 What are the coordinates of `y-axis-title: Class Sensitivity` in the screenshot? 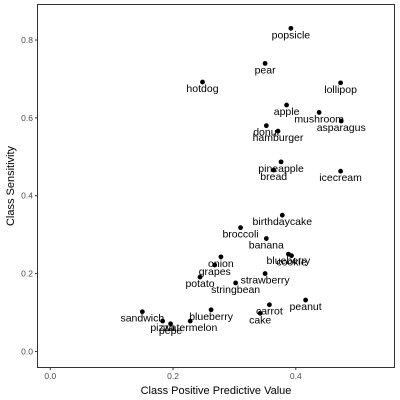 It's located at (11, 185).